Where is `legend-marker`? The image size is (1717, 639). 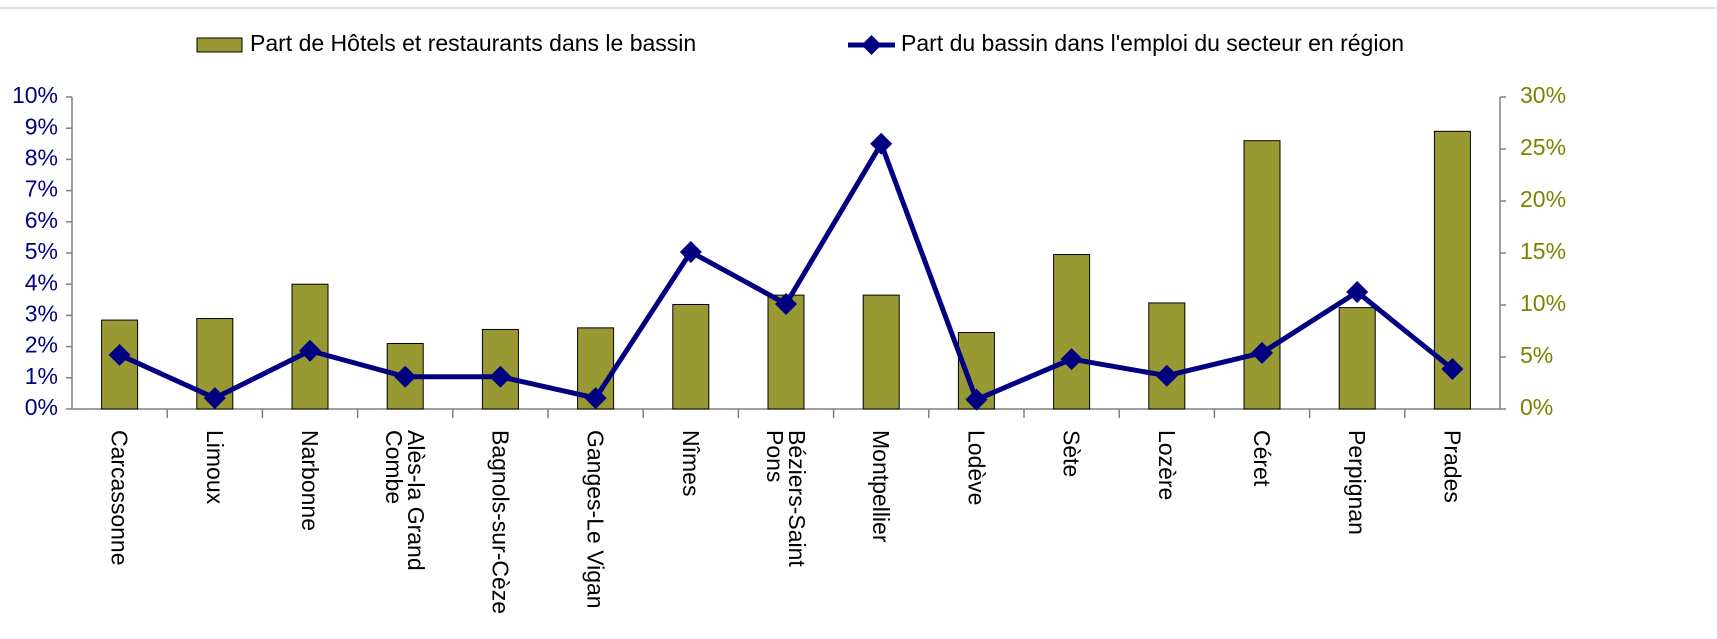
legend-marker is located at coordinates (871, 45).